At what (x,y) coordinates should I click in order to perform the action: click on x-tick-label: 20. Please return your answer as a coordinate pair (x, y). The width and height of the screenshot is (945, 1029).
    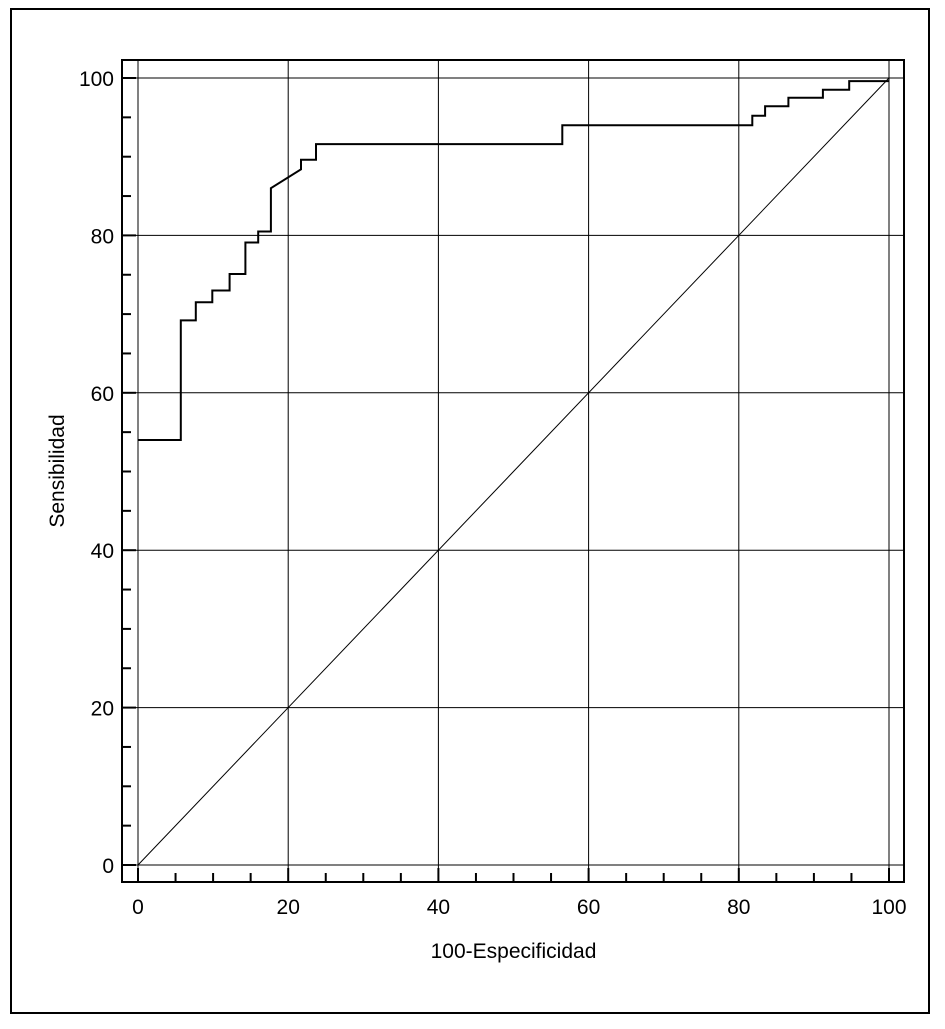
    Looking at the image, I should click on (288, 907).